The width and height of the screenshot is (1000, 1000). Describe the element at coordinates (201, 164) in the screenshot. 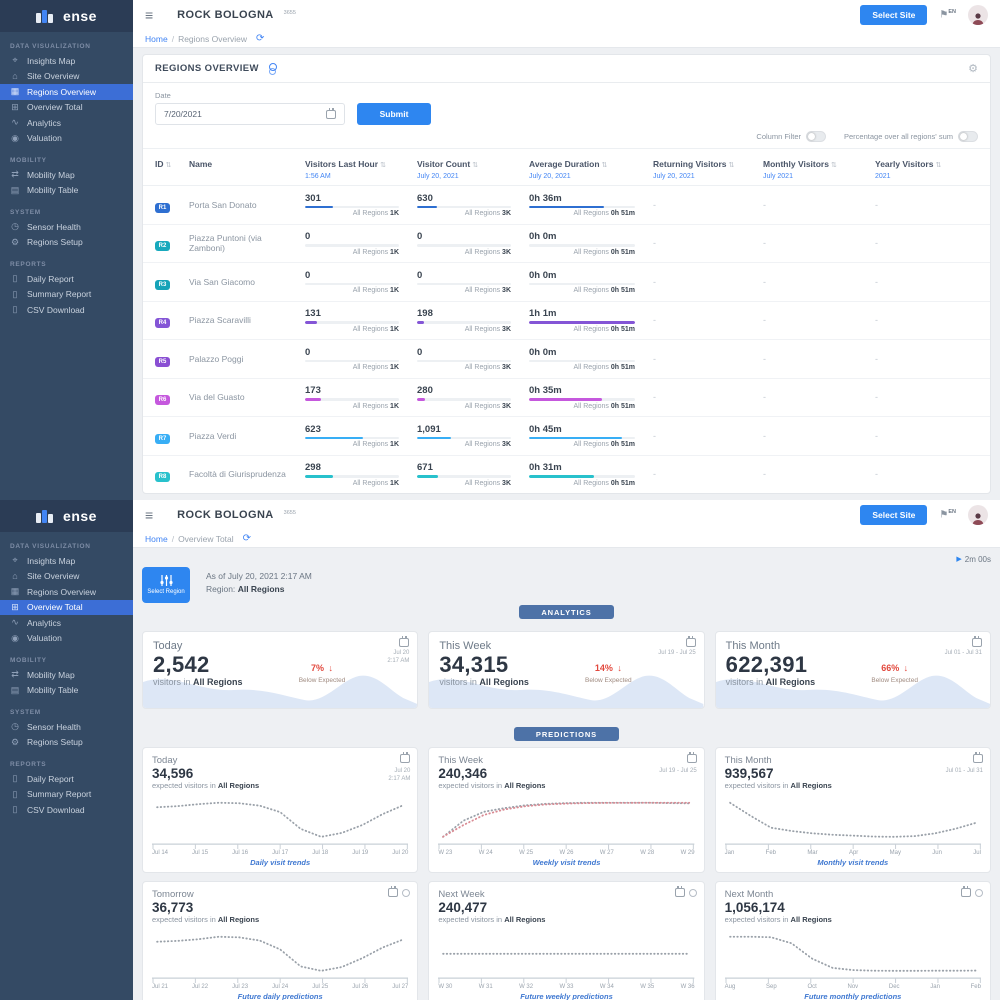

I see `column-header-name: Name` at that location.